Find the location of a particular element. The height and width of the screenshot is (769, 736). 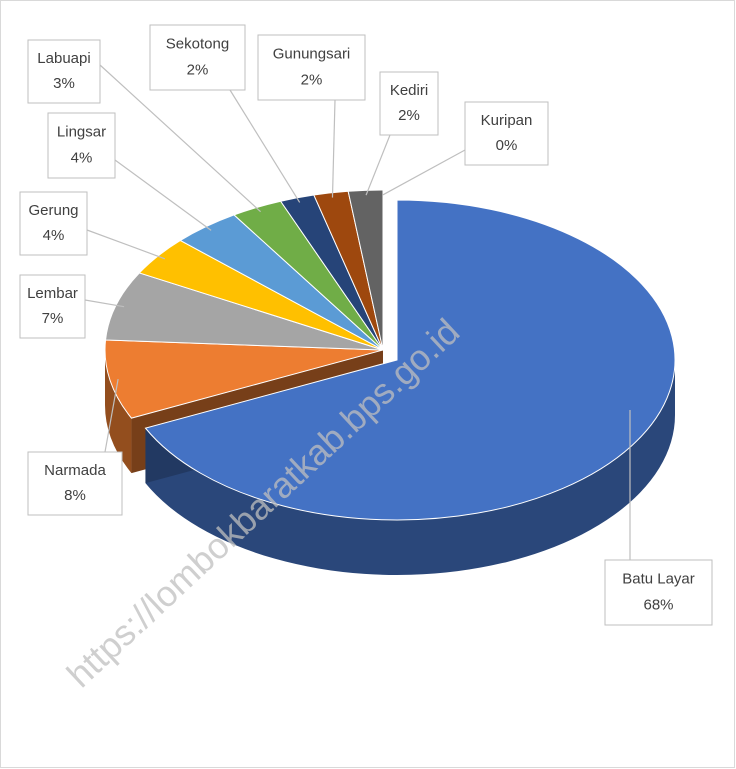

value-label: 8% is located at coordinates (75, 495).